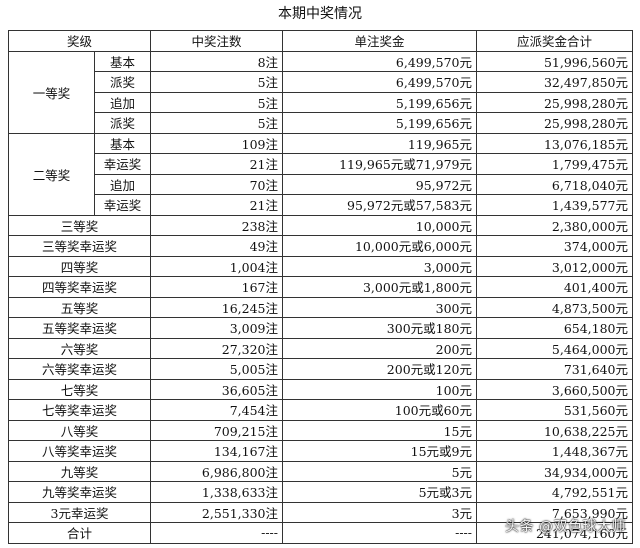 Image resolution: width=640 pixels, height=548 pixels. I want to click on prize-amount: 3,000元, so click(380, 266).